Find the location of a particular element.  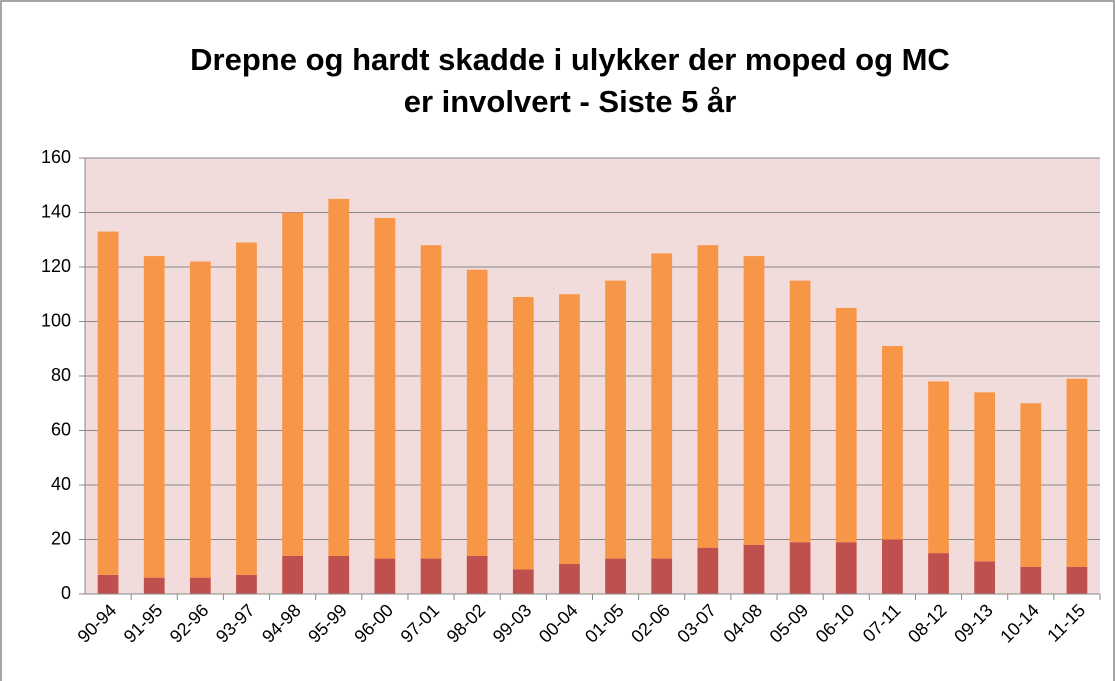

y-tick-label: 20 is located at coordinates (61, 538).